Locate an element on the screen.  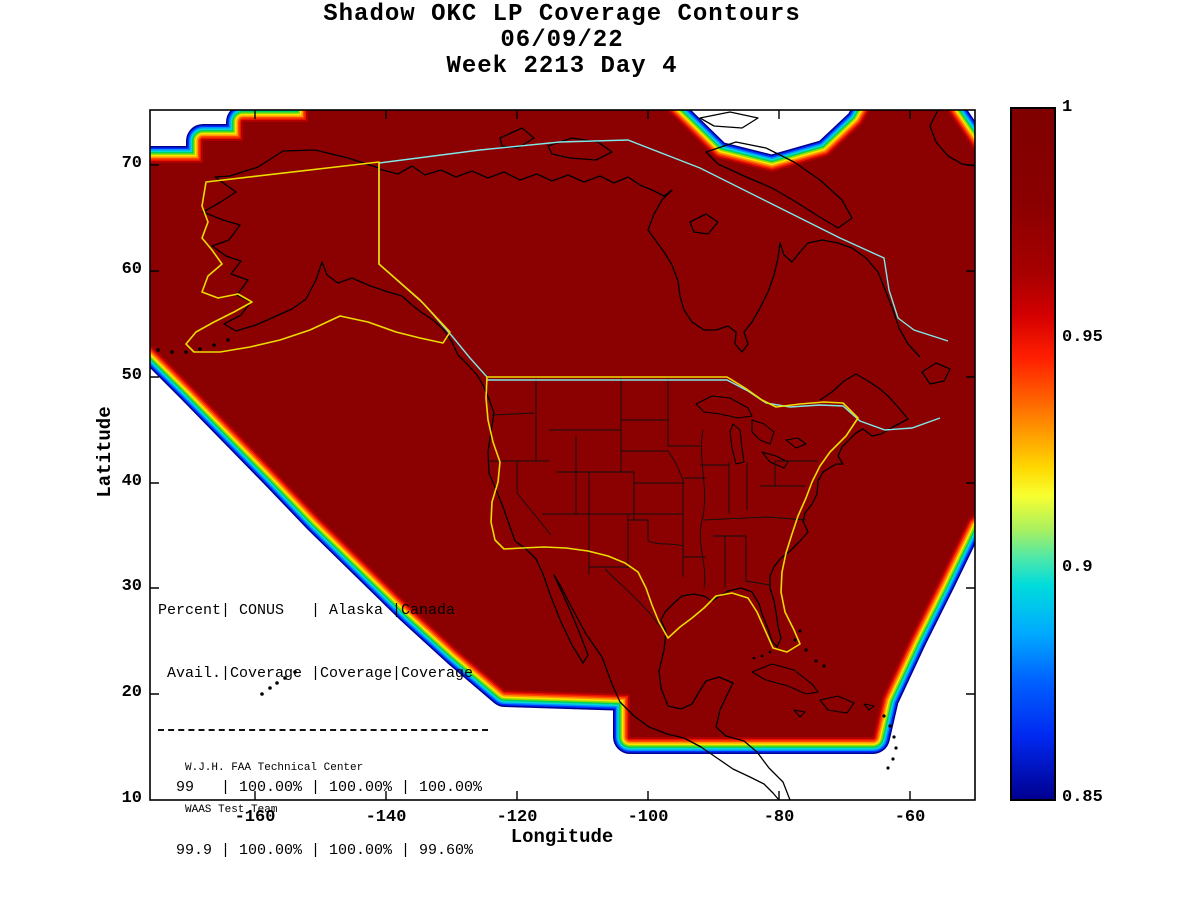
x-tick--60: -60 is located at coordinates (910, 817).